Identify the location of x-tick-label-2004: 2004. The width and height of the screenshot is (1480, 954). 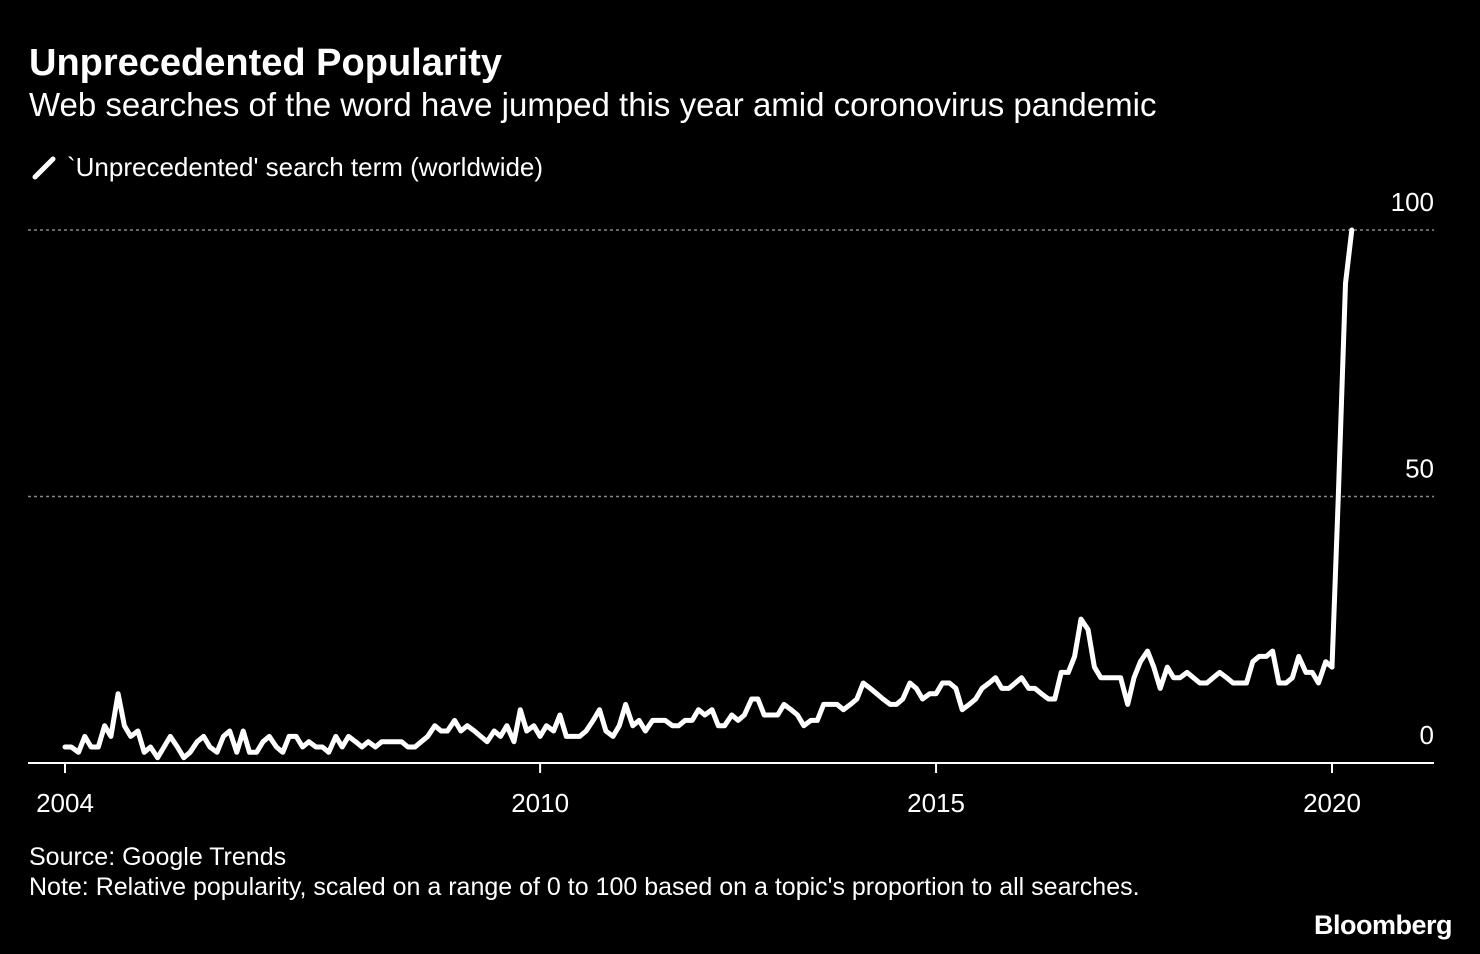
(65, 803).